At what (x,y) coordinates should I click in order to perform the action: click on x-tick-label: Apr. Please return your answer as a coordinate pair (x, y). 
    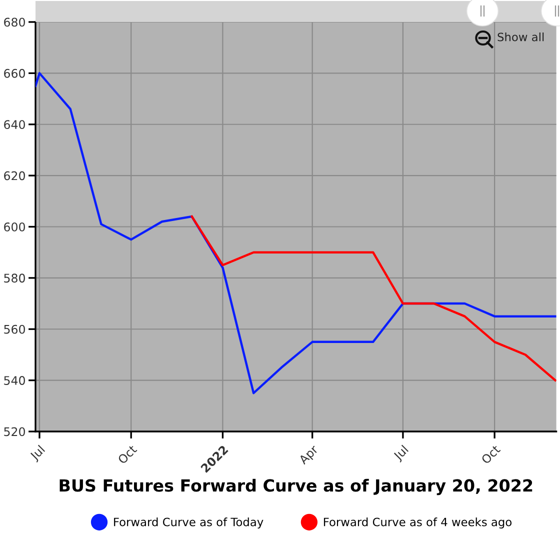
    Looking at the image, I should click on (309, 455).